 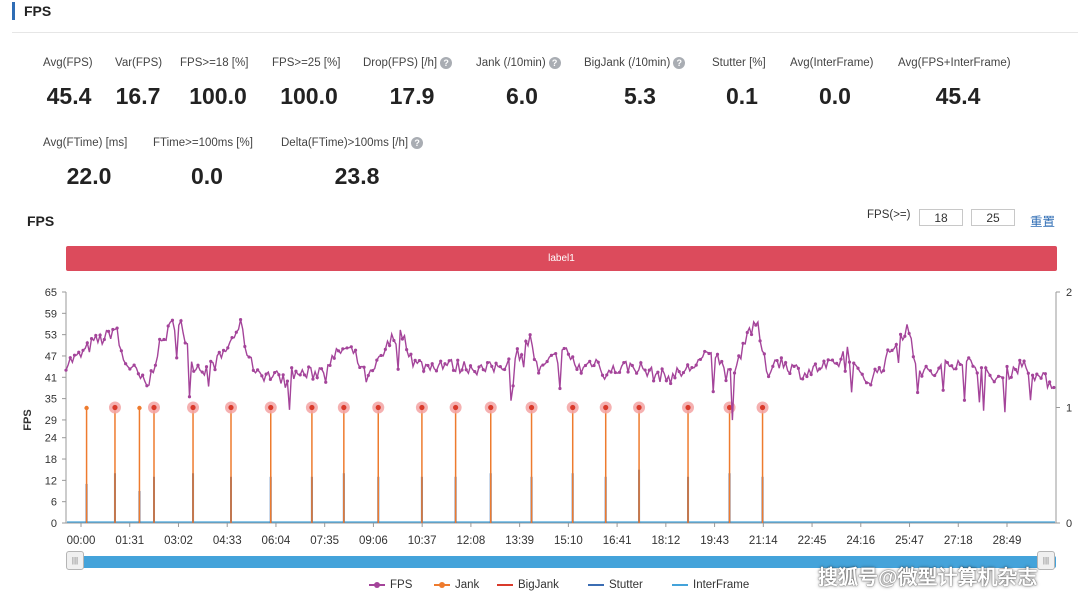 What do you see at coordinates (832, 63) in the screenshot?
I see `metric-label: Avg(InterFrame)` at bounding box center [832, 63].